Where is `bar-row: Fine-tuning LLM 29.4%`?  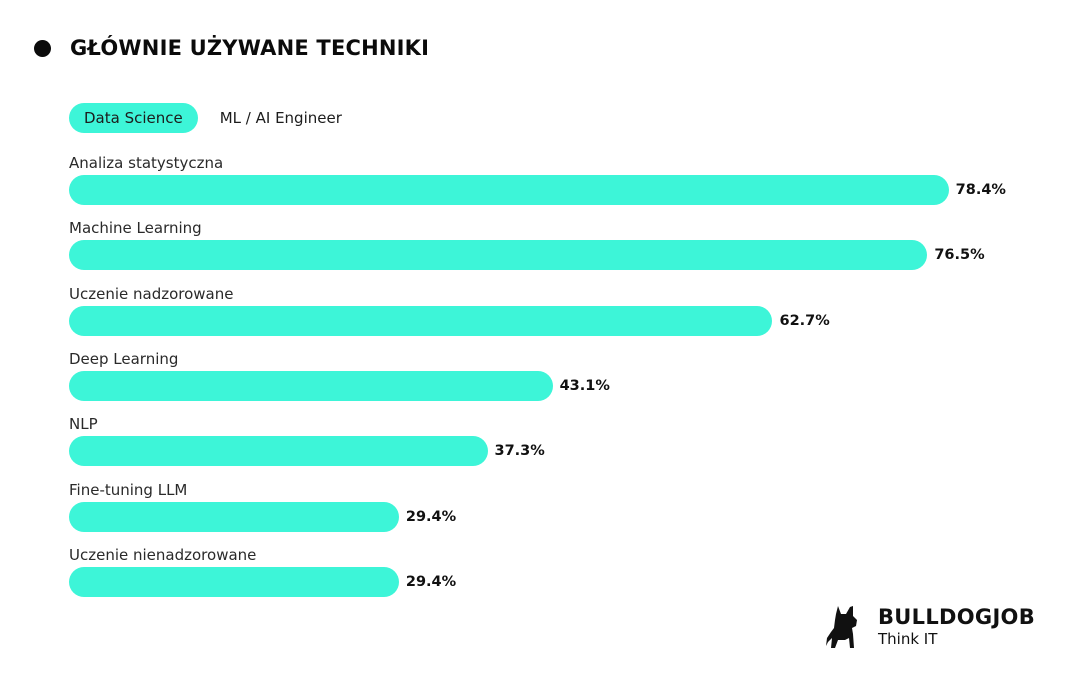
bar-row: Fine-tuning LLM 29.4% is located at coordinates (262, 506).